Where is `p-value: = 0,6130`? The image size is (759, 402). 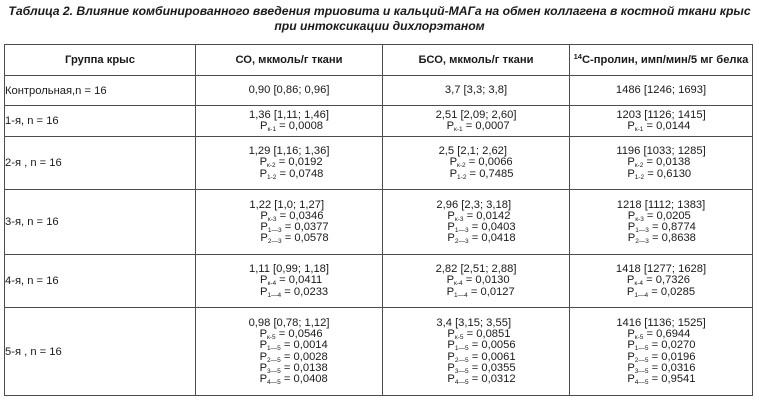 p-value: = 0,6130 is located at coordinates (668, 173).